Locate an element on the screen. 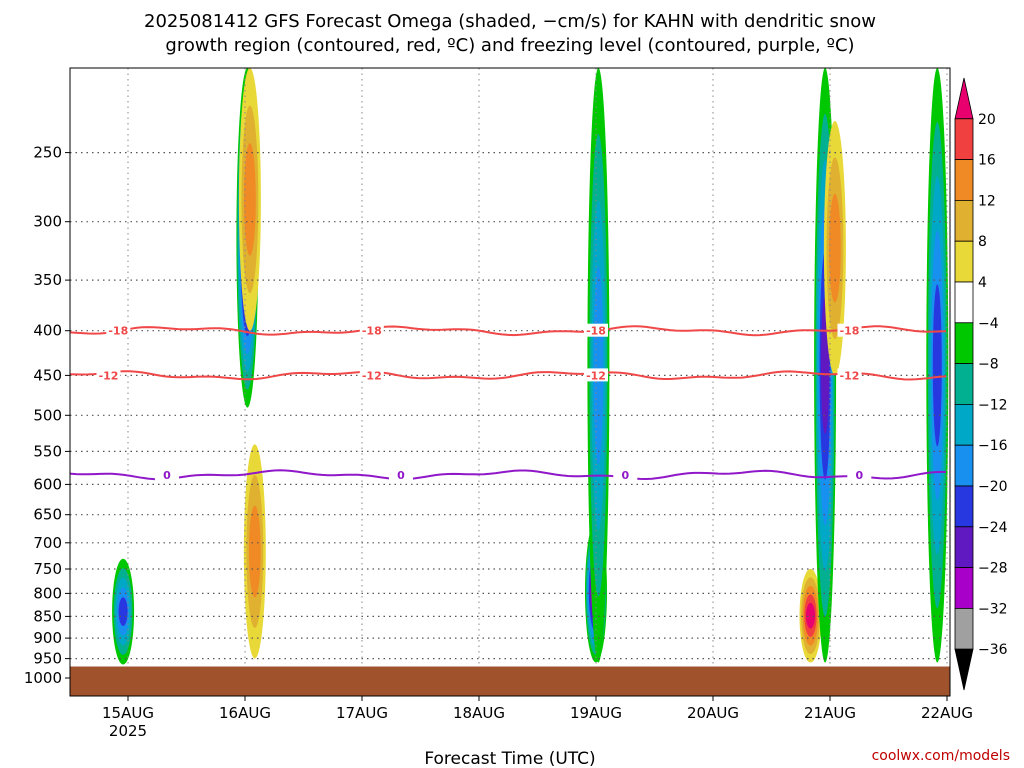 The height and width of the screenshot is (768, 1024). x-tick-label: 22AUG is located at coordinates (947, 713).